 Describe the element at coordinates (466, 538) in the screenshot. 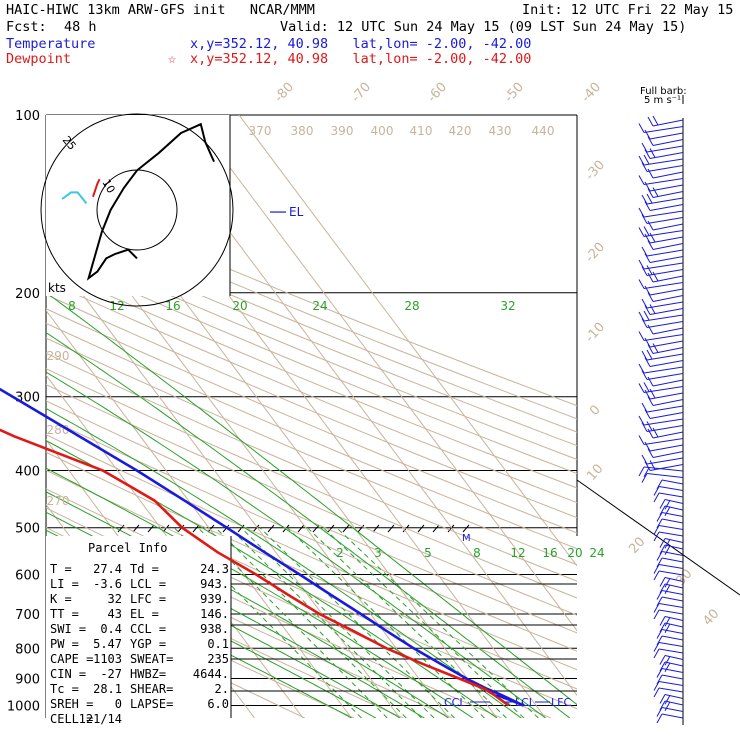

I see `melting-level-mark: M` at that location.